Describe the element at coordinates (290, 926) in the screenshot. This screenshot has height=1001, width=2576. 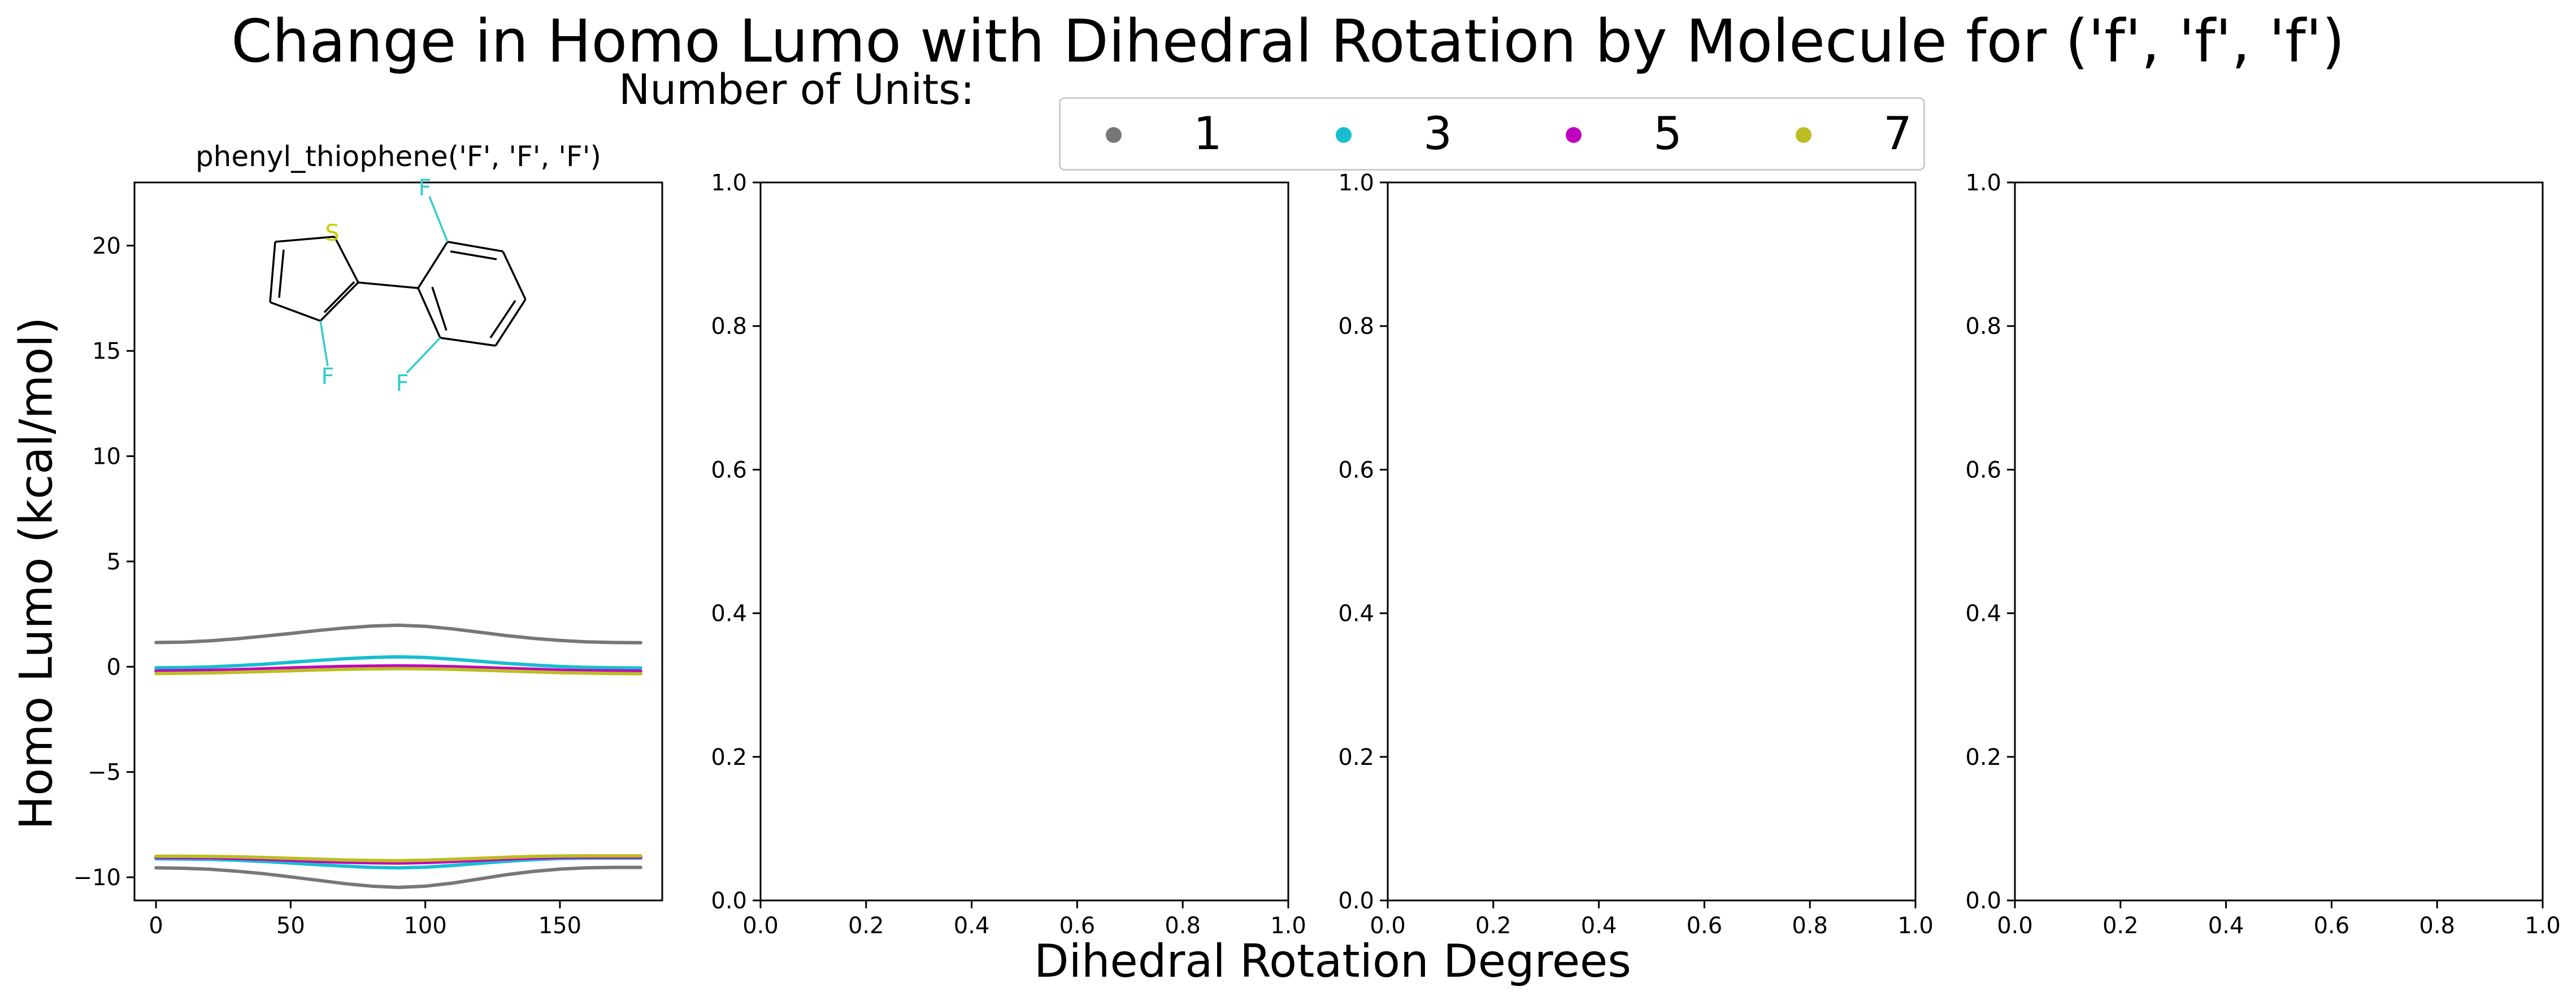
I see `x-tick-label: 50` at that location.